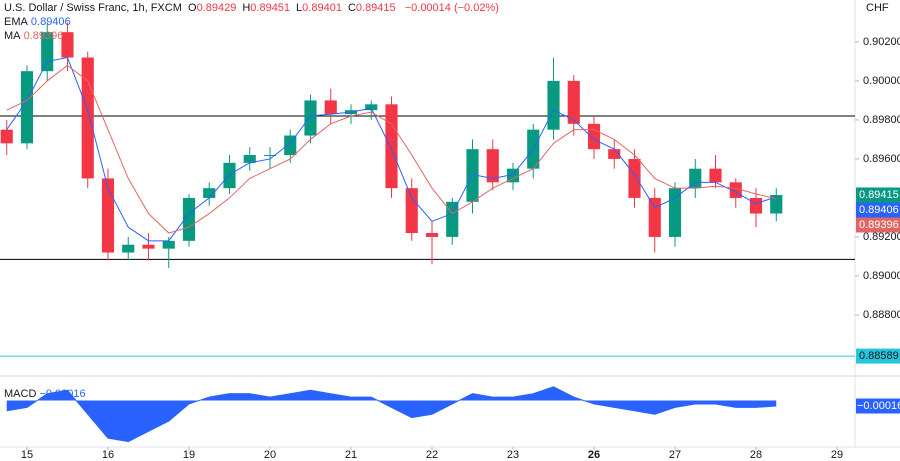 The height and width of the screenshot is (461, 900). What do you see at coordinates (27, 455) in the screenshot?
I see `x-tick-label: 15` at bounding box center [27, 455].